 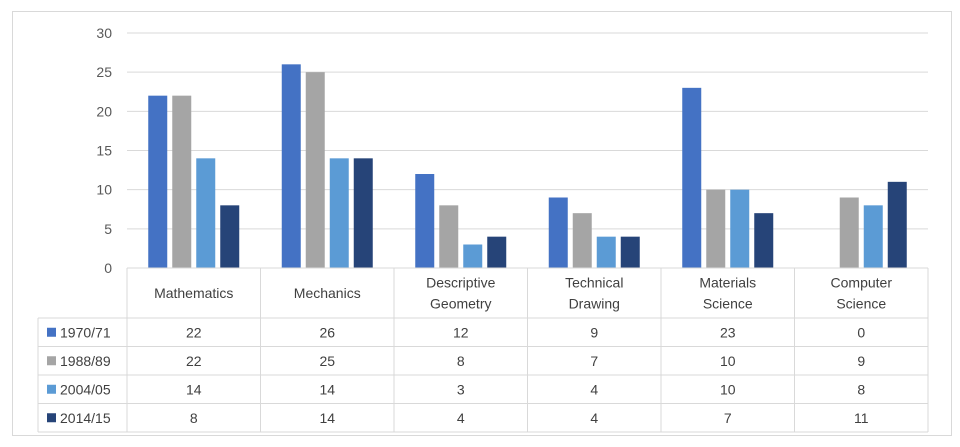 What do you see at coordinates (473, 256) in the screenshot?
I see `bar-2004-05-descriptive-geometry` at bounding box center [473, 256].